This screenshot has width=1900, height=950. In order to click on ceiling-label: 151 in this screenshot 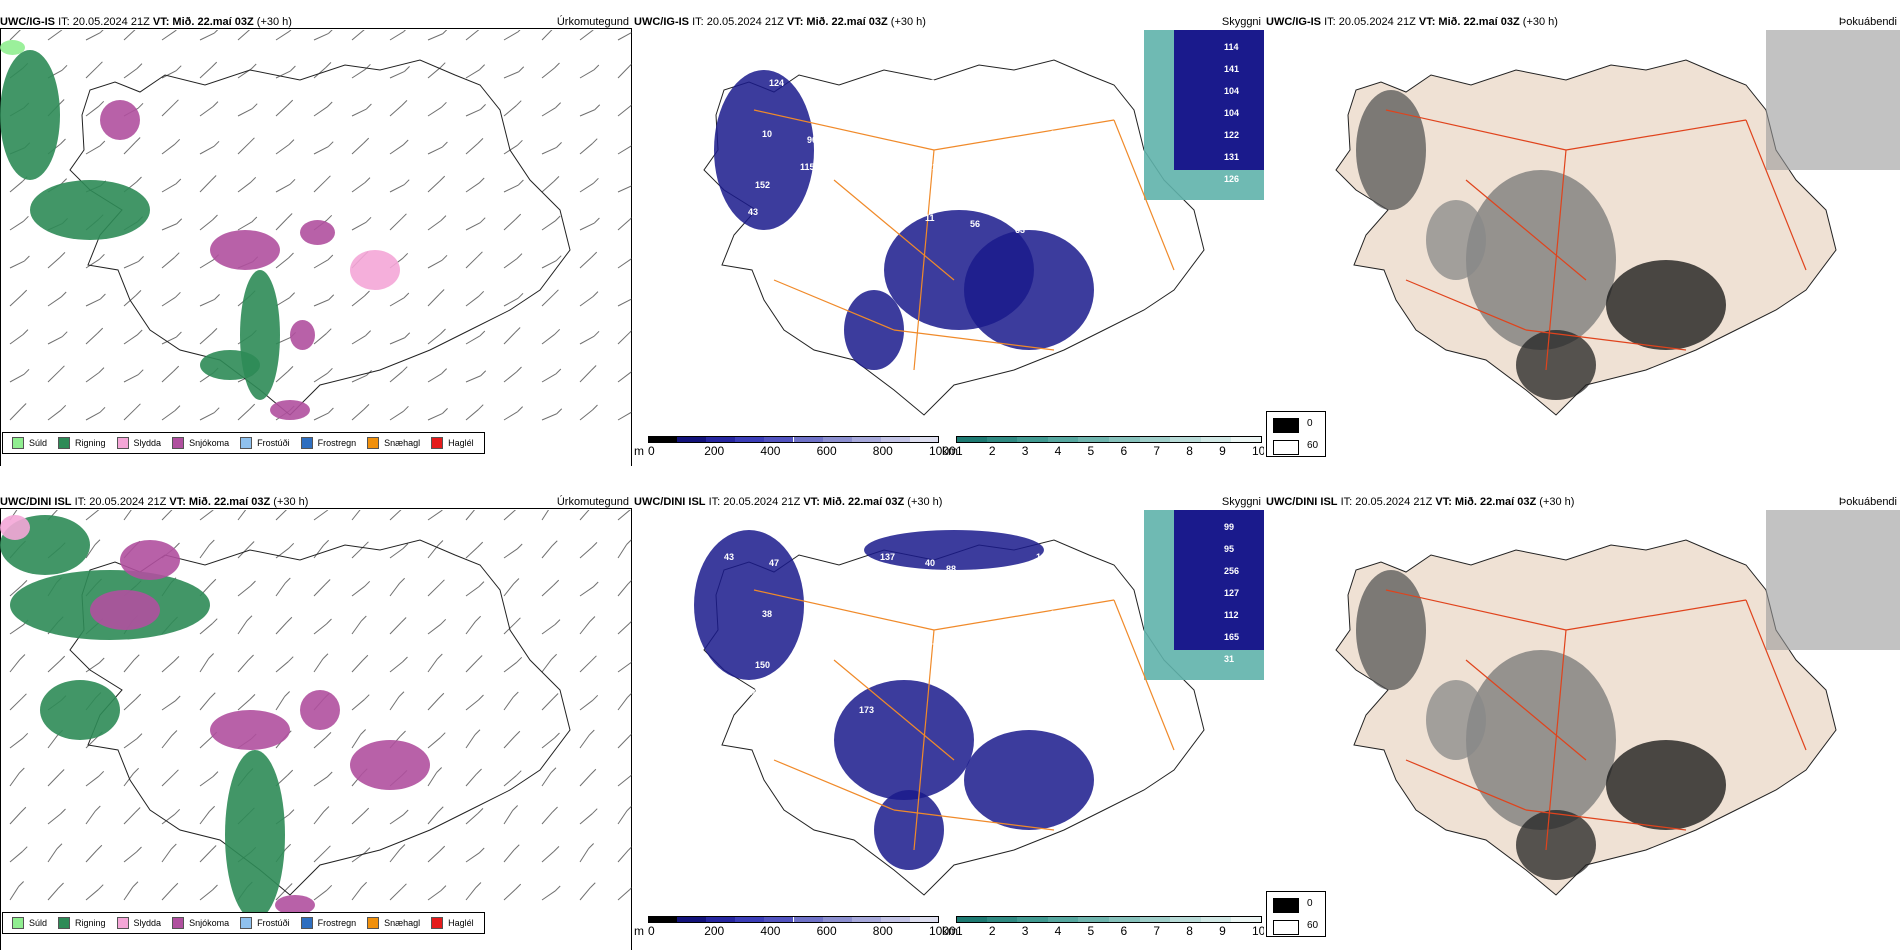, I will do `click(1057, 134)`.